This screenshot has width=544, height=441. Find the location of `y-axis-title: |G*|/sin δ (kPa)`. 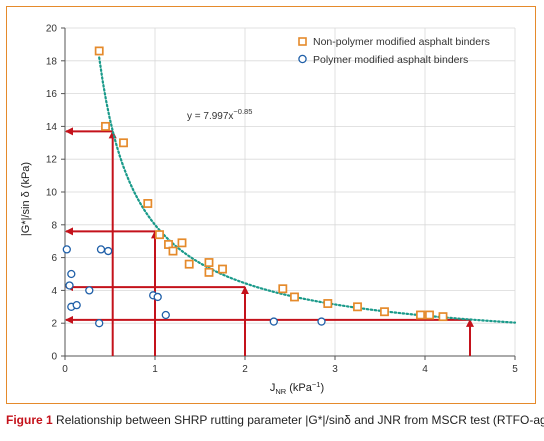

y-axis-title: |G*|/sin δ (kPa) is located at coordinates (26, 199).